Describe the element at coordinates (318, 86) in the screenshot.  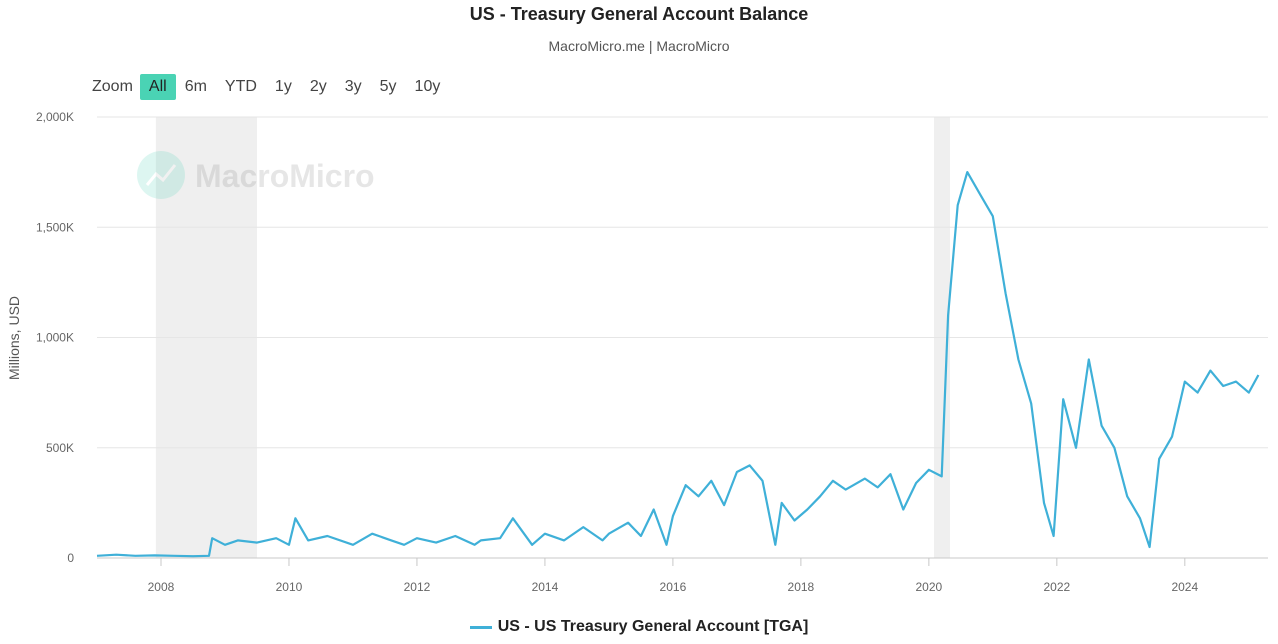
I see `zoom-2y-button: 2y` at that location.